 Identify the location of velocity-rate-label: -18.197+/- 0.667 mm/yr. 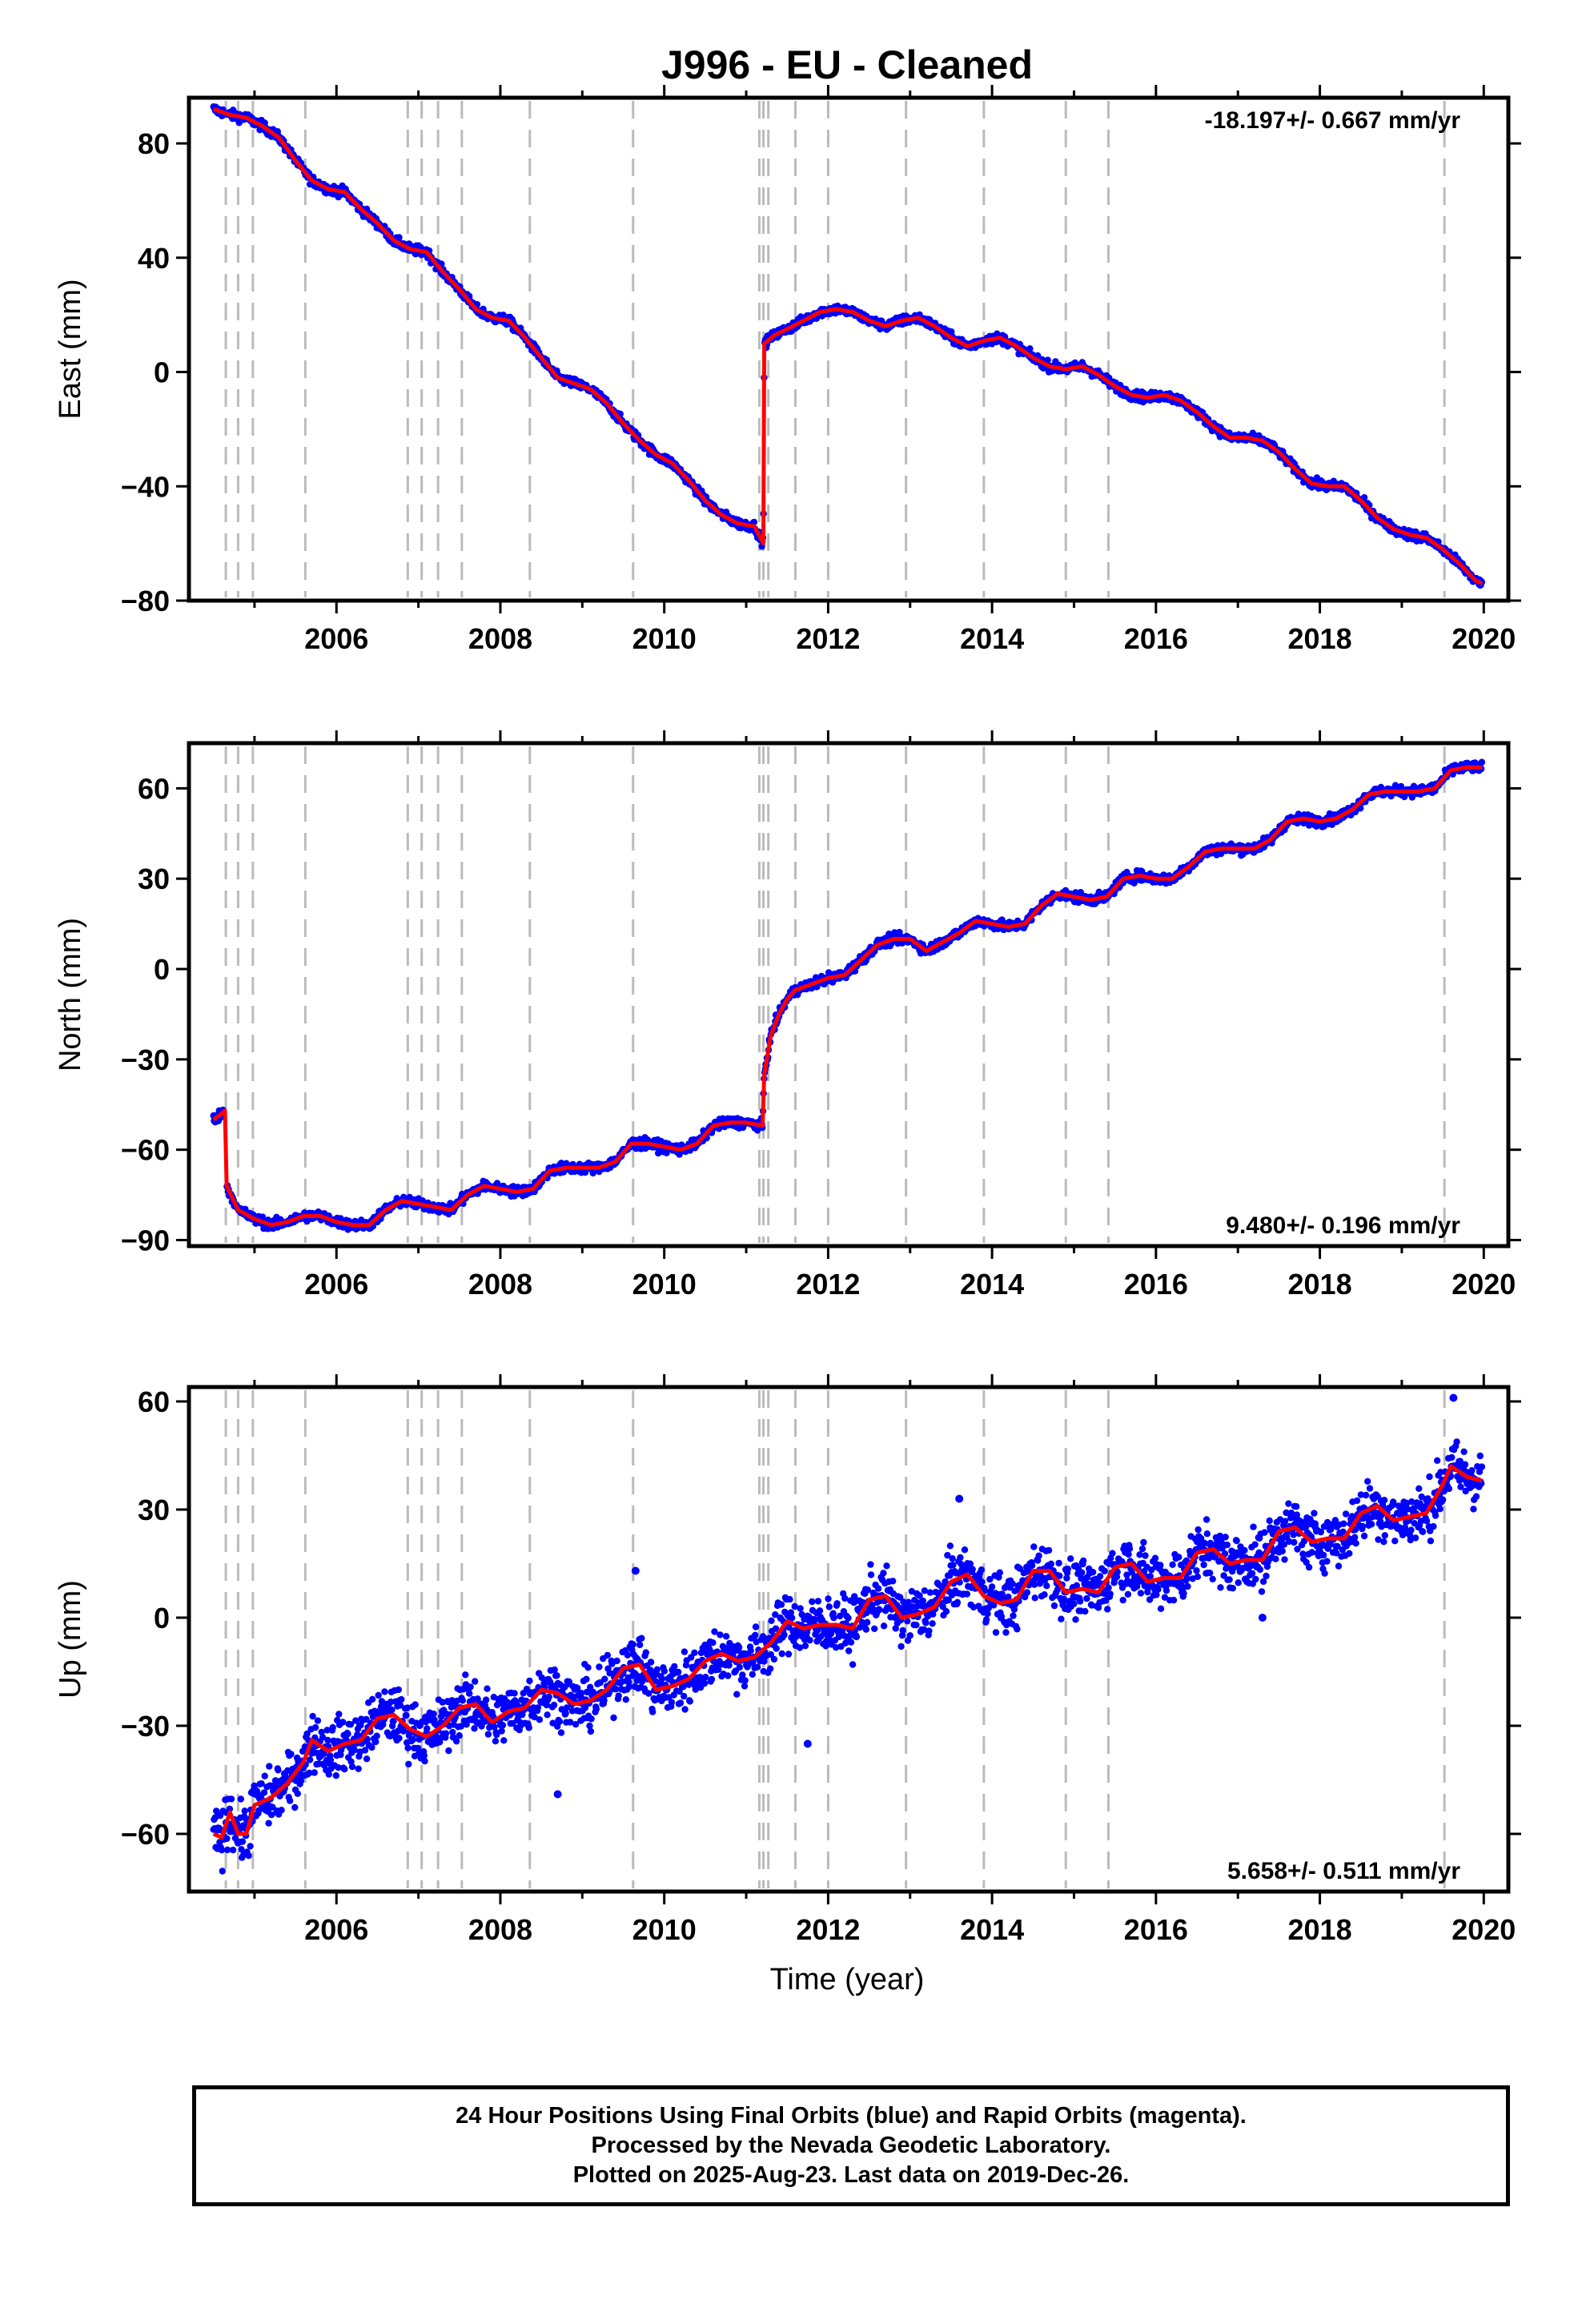
(1333, 121).